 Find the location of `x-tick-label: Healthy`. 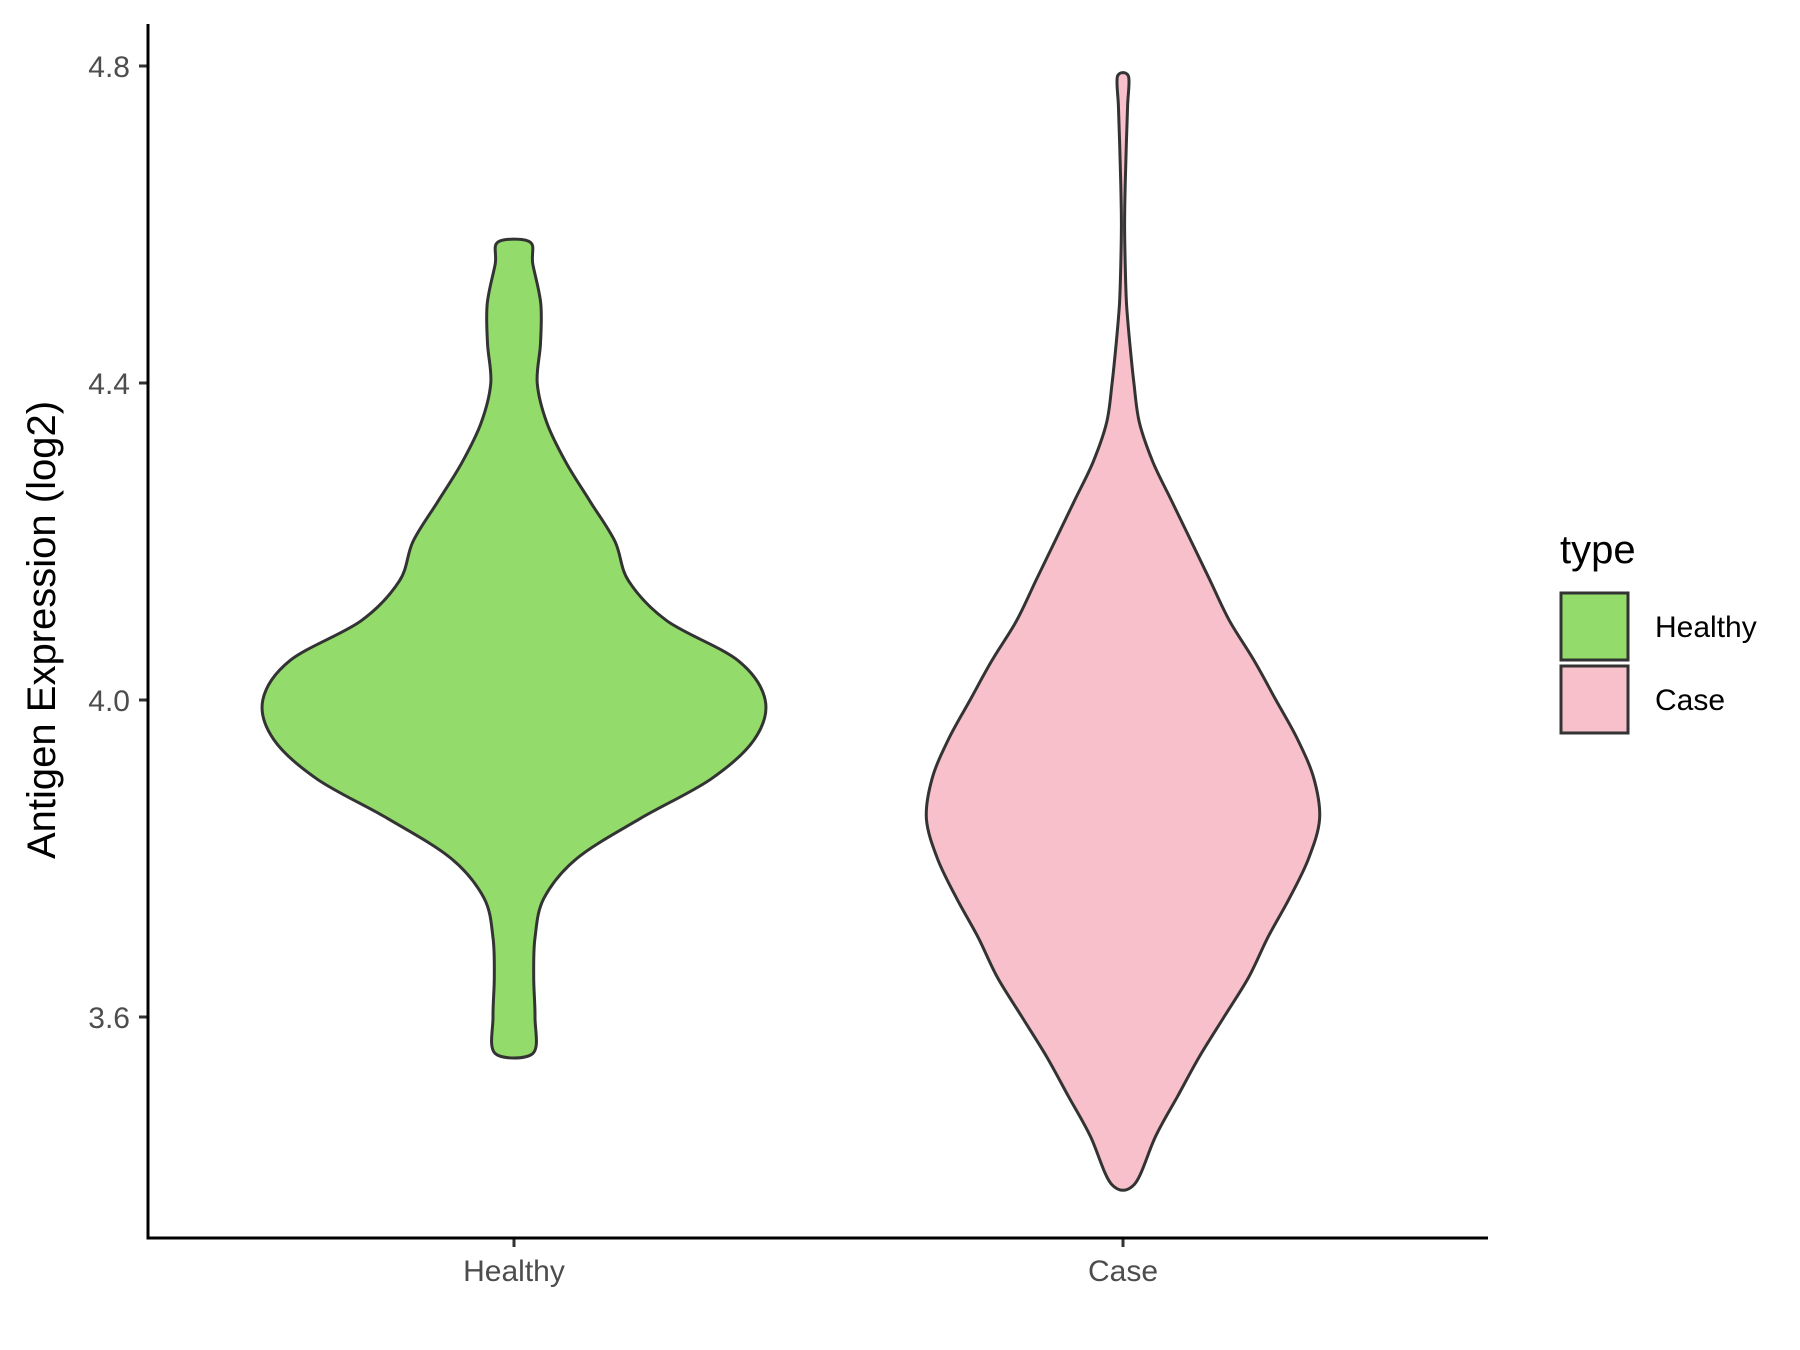

x-tick-label: Healthy is located at coordinates (514, 1271).